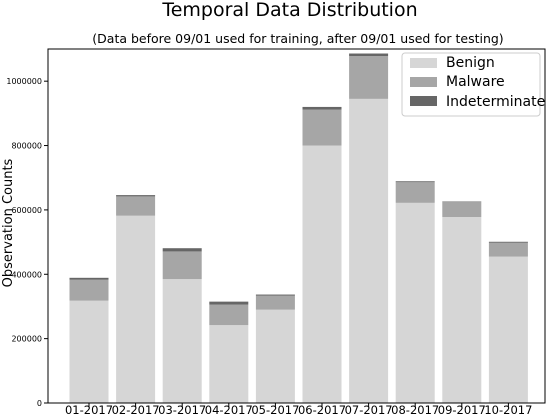  I want to click on bar-benign-05-2017, so click(275, 356).